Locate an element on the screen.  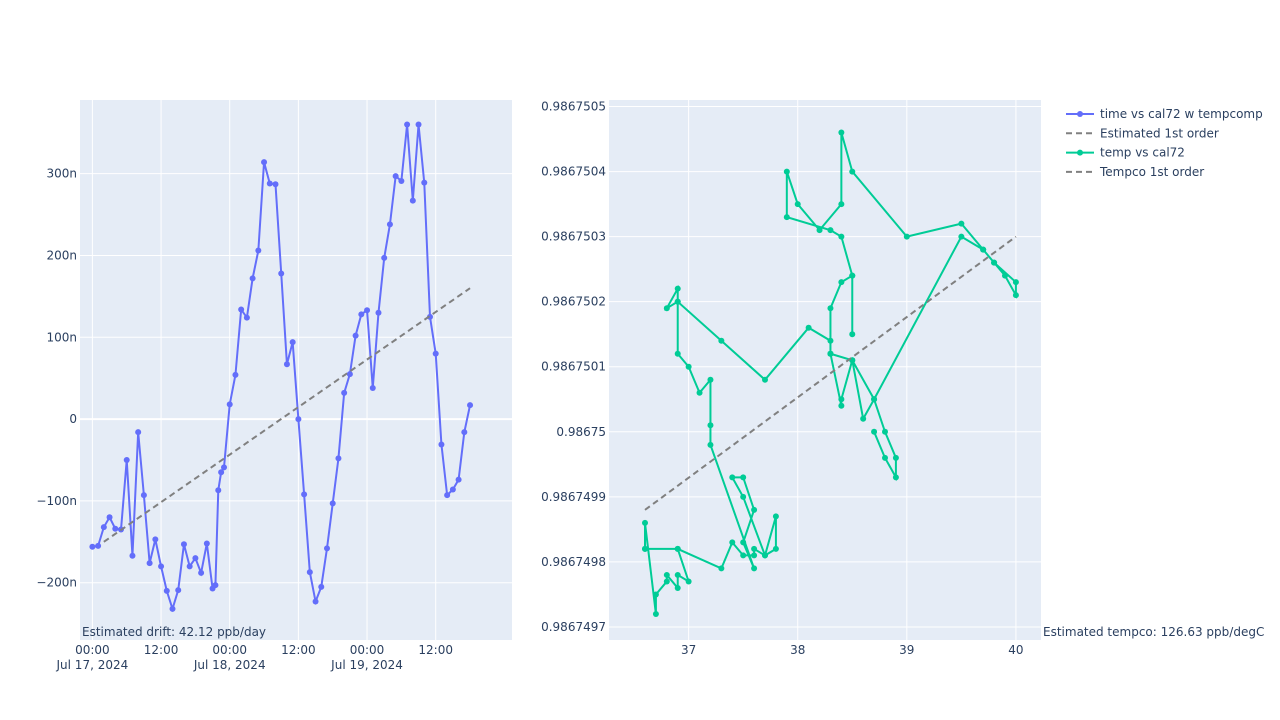
legend-item: Estimated 1st order is located at coordinates (1142, 133).